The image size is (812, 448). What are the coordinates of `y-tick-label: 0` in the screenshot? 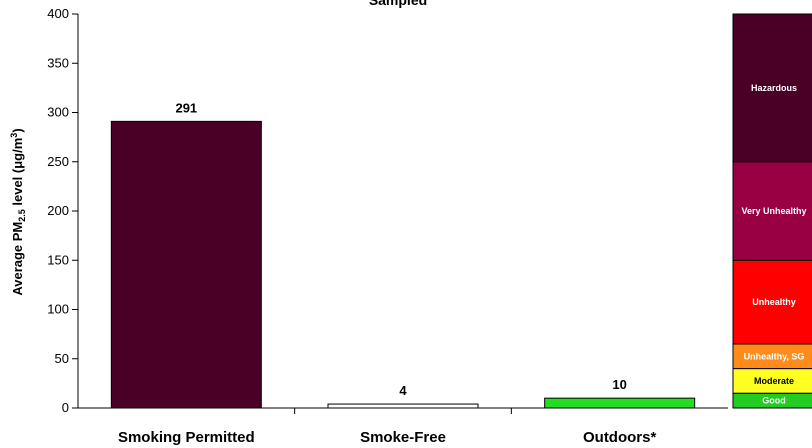 It's located at (65, 407).